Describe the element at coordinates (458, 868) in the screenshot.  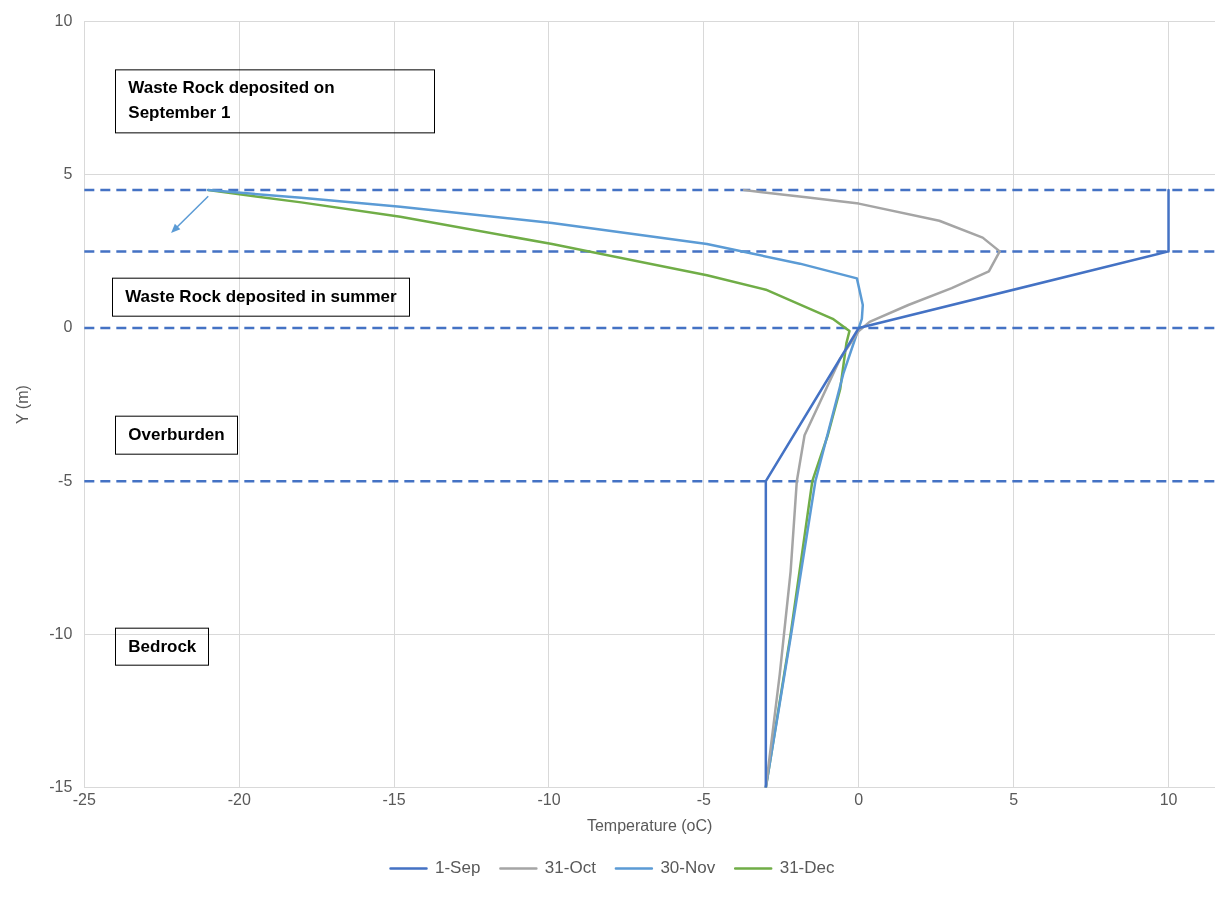
I see `legend-label: 1-Sep` at that location.